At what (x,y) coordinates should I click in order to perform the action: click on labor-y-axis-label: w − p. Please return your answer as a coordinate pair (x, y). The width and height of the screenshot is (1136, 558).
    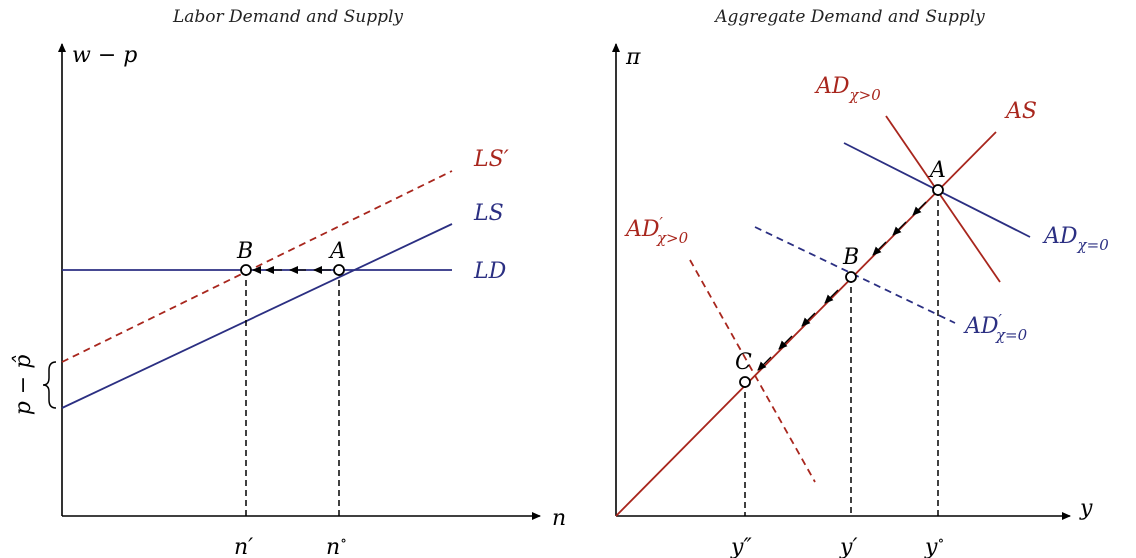
    Looking at the image, I should click on (104, 55).